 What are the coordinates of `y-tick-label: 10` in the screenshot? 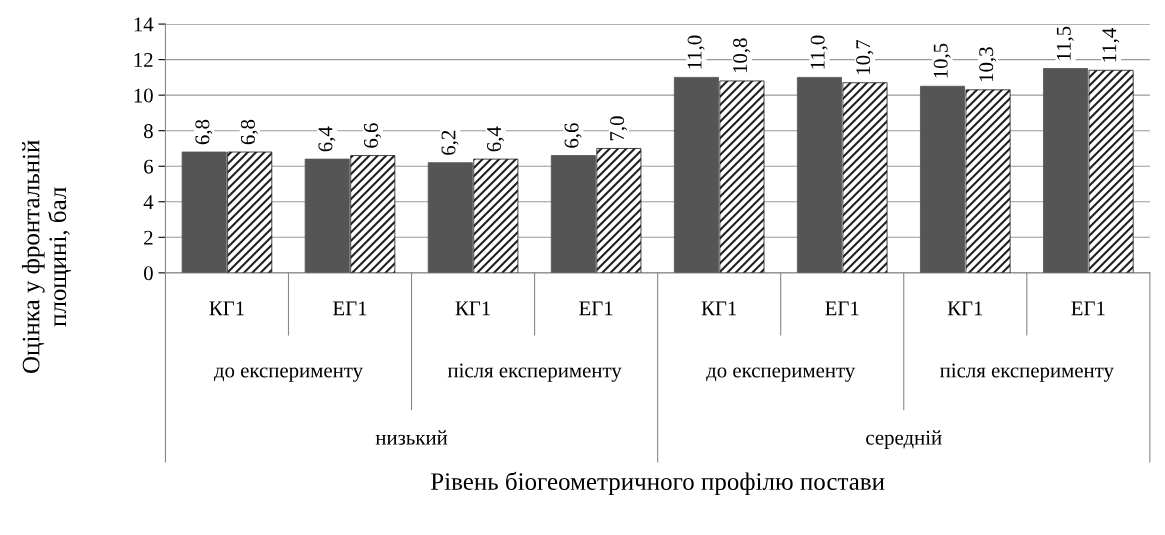 It's located at (143, 95).